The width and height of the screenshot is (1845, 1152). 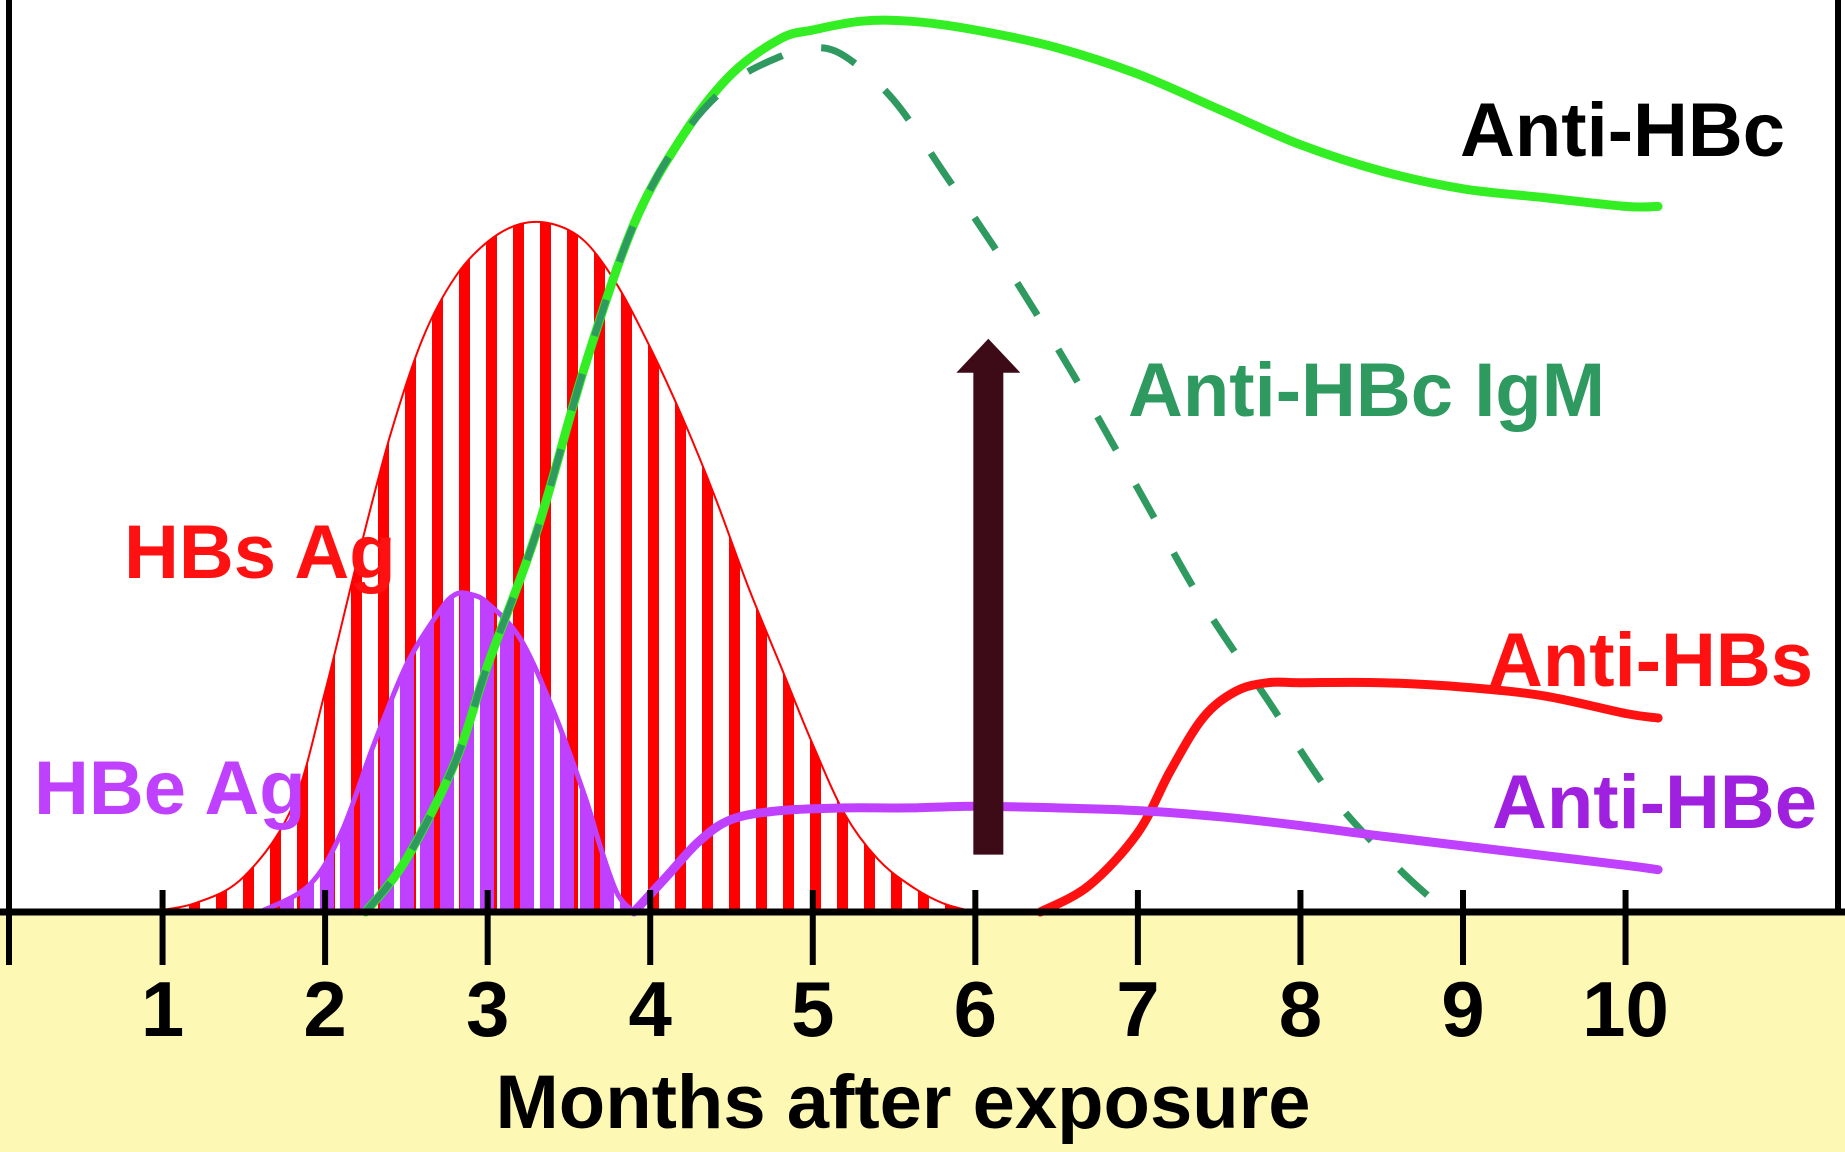 I want to click on series-label-anti-hbc: Anti-HBc, so click(x=1622, y=130).